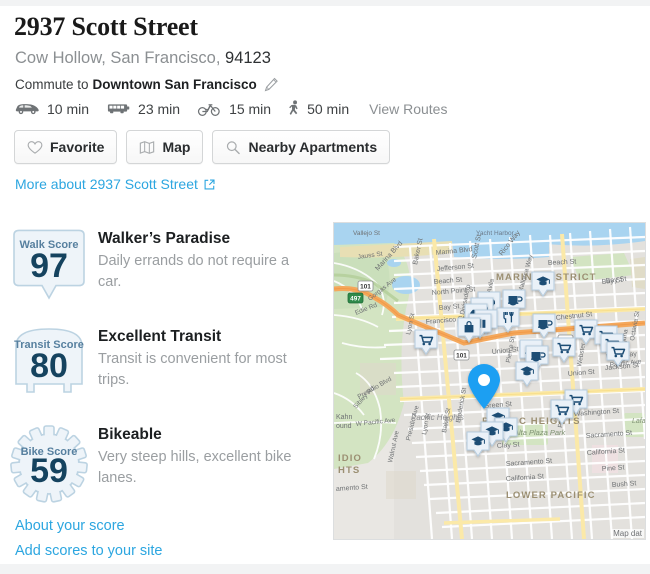 Image resolution: width=650 pixels, height=574 pixels. What do you see at coordinates (176, 147) in the screenshot?
I see `map-button-label: Map` at bounding box center [176, 147].